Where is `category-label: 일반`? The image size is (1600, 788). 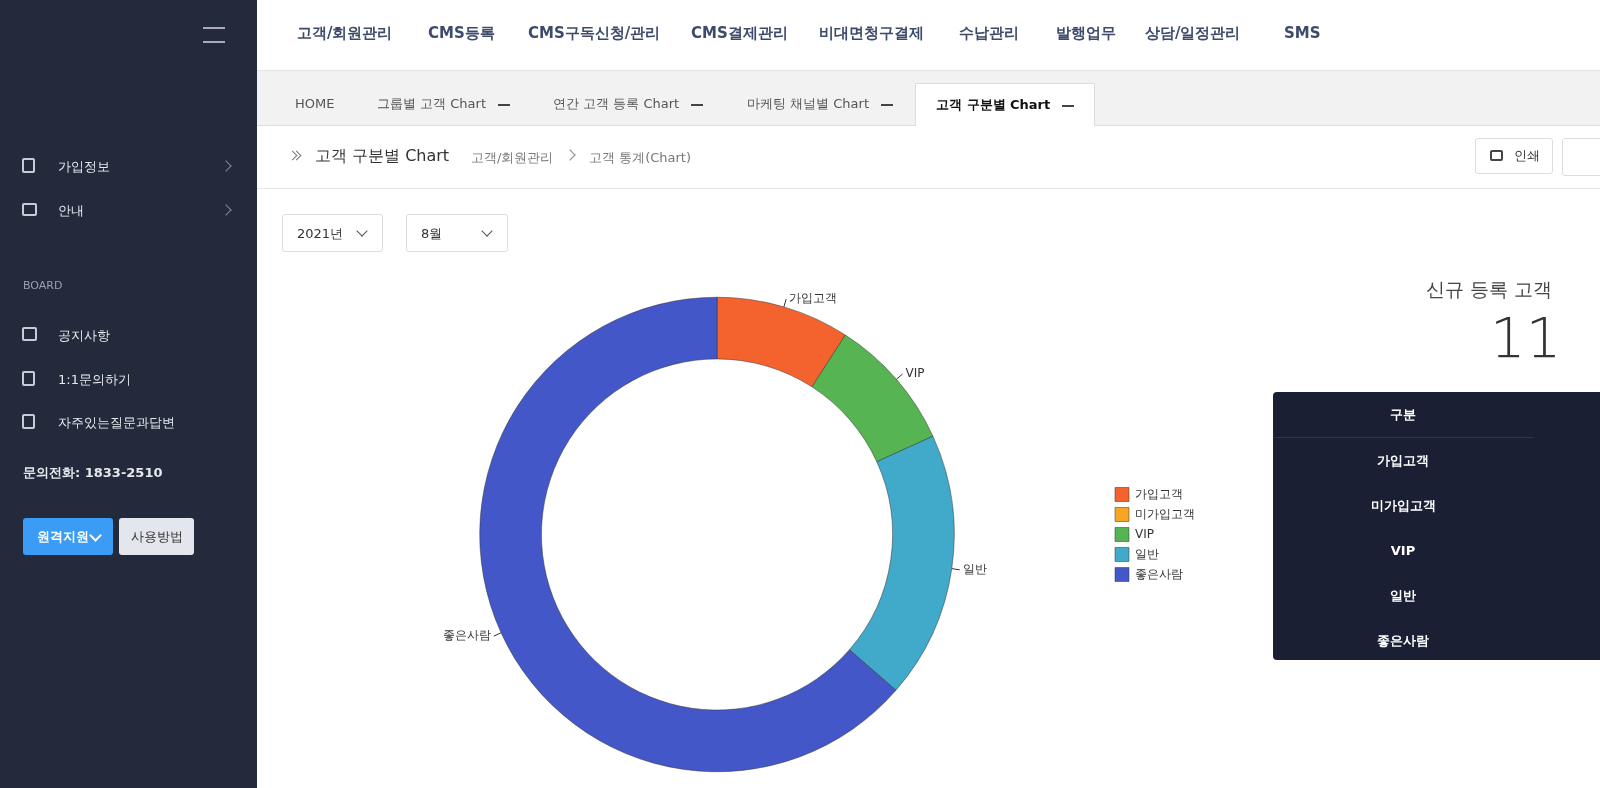
category-label: 일반 is located at coordinates (1403, 595).